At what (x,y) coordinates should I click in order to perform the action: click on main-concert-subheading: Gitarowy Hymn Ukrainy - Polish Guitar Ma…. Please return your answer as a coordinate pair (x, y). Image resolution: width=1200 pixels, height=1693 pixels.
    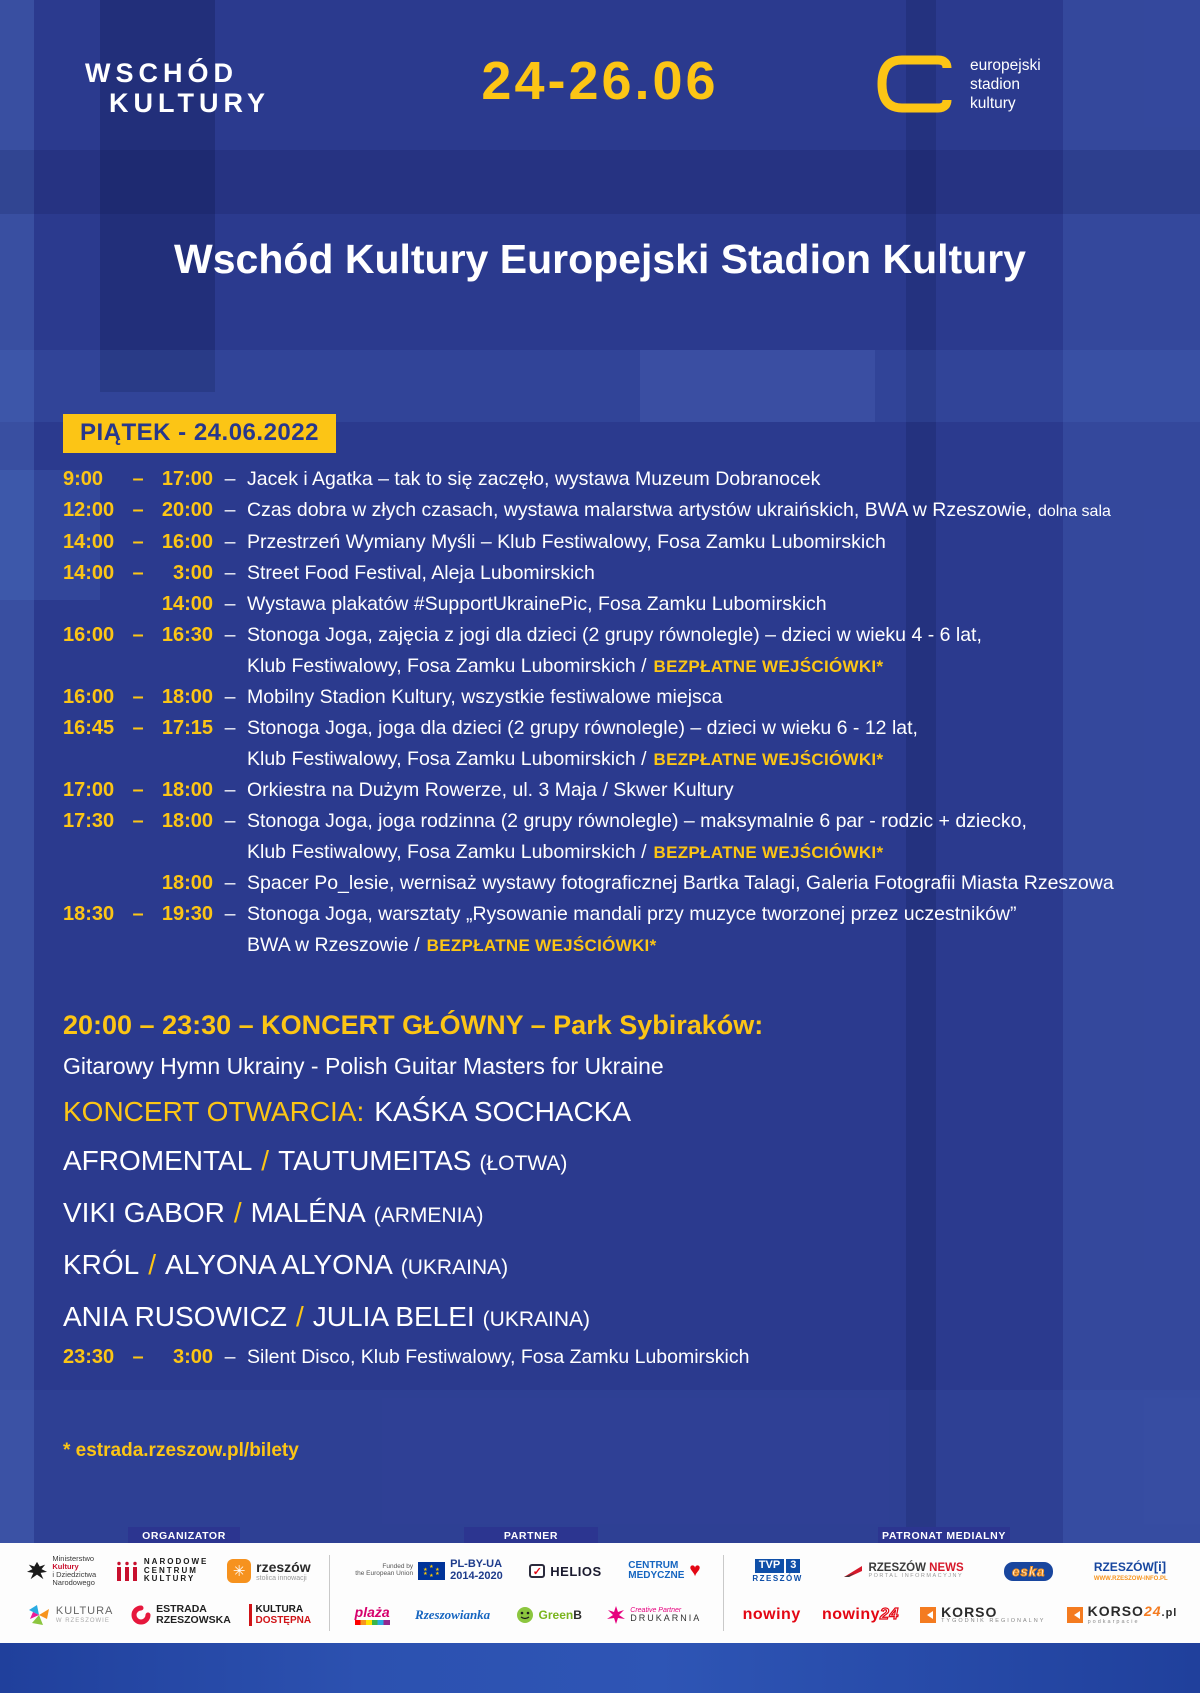
    Looking at the image, I should click on (363, 1066).